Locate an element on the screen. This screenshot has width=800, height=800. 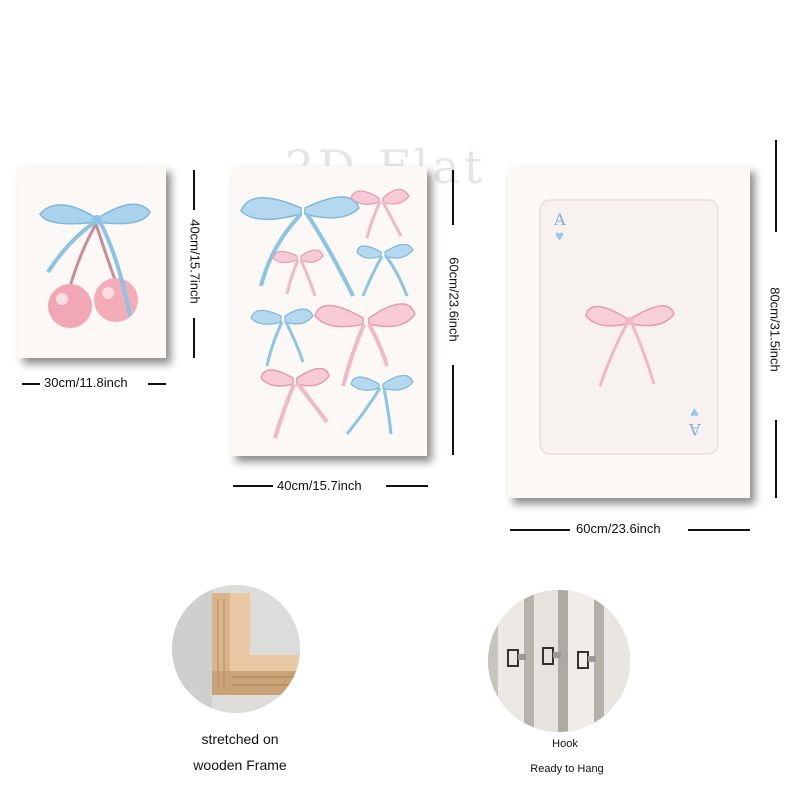
width-label-large: 60cm/23.6inch is located at coordinates (618, 528).